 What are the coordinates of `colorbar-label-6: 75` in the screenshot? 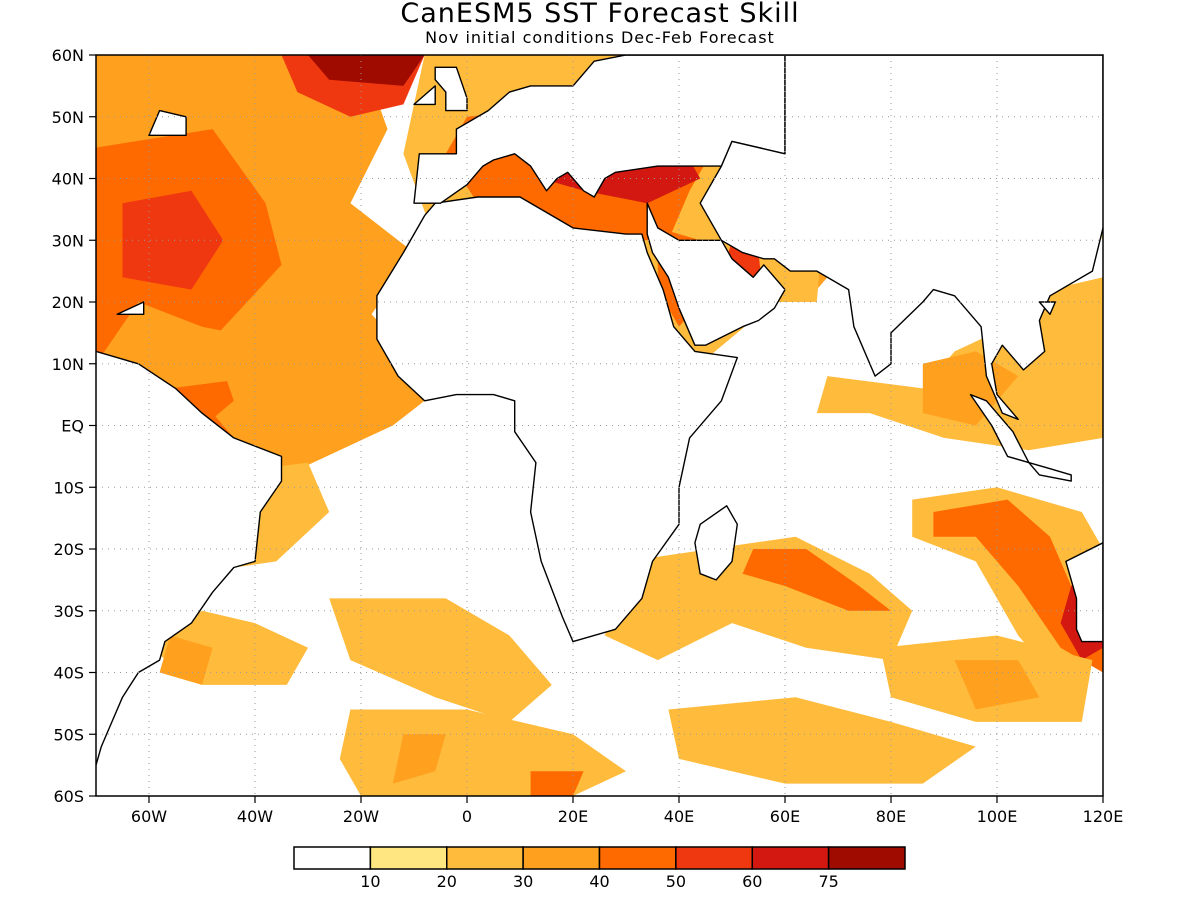 It's located at (828, 881).